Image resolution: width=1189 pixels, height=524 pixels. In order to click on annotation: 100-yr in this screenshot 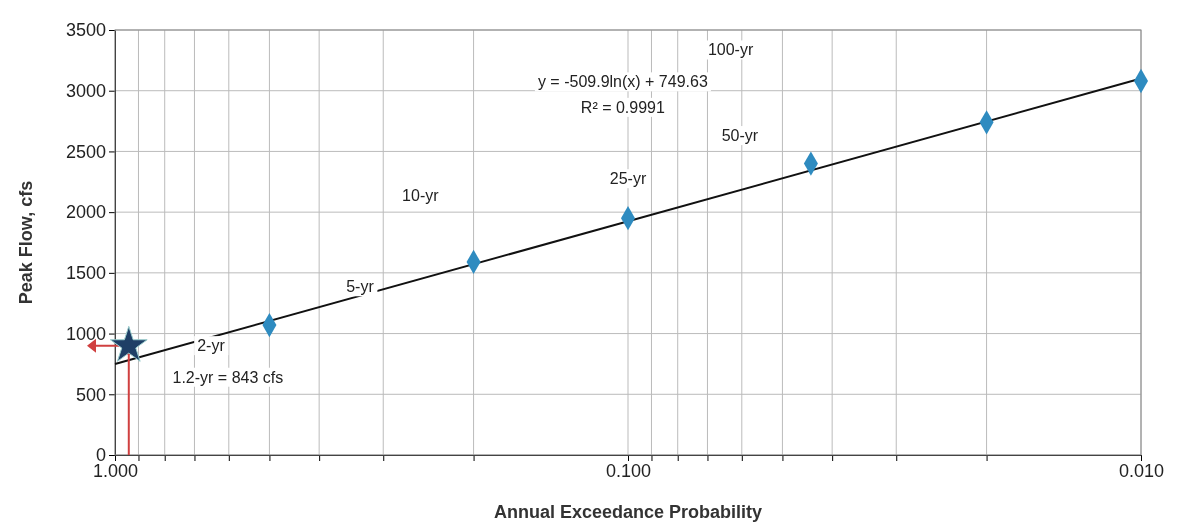, I will do `click(730, 50)`.